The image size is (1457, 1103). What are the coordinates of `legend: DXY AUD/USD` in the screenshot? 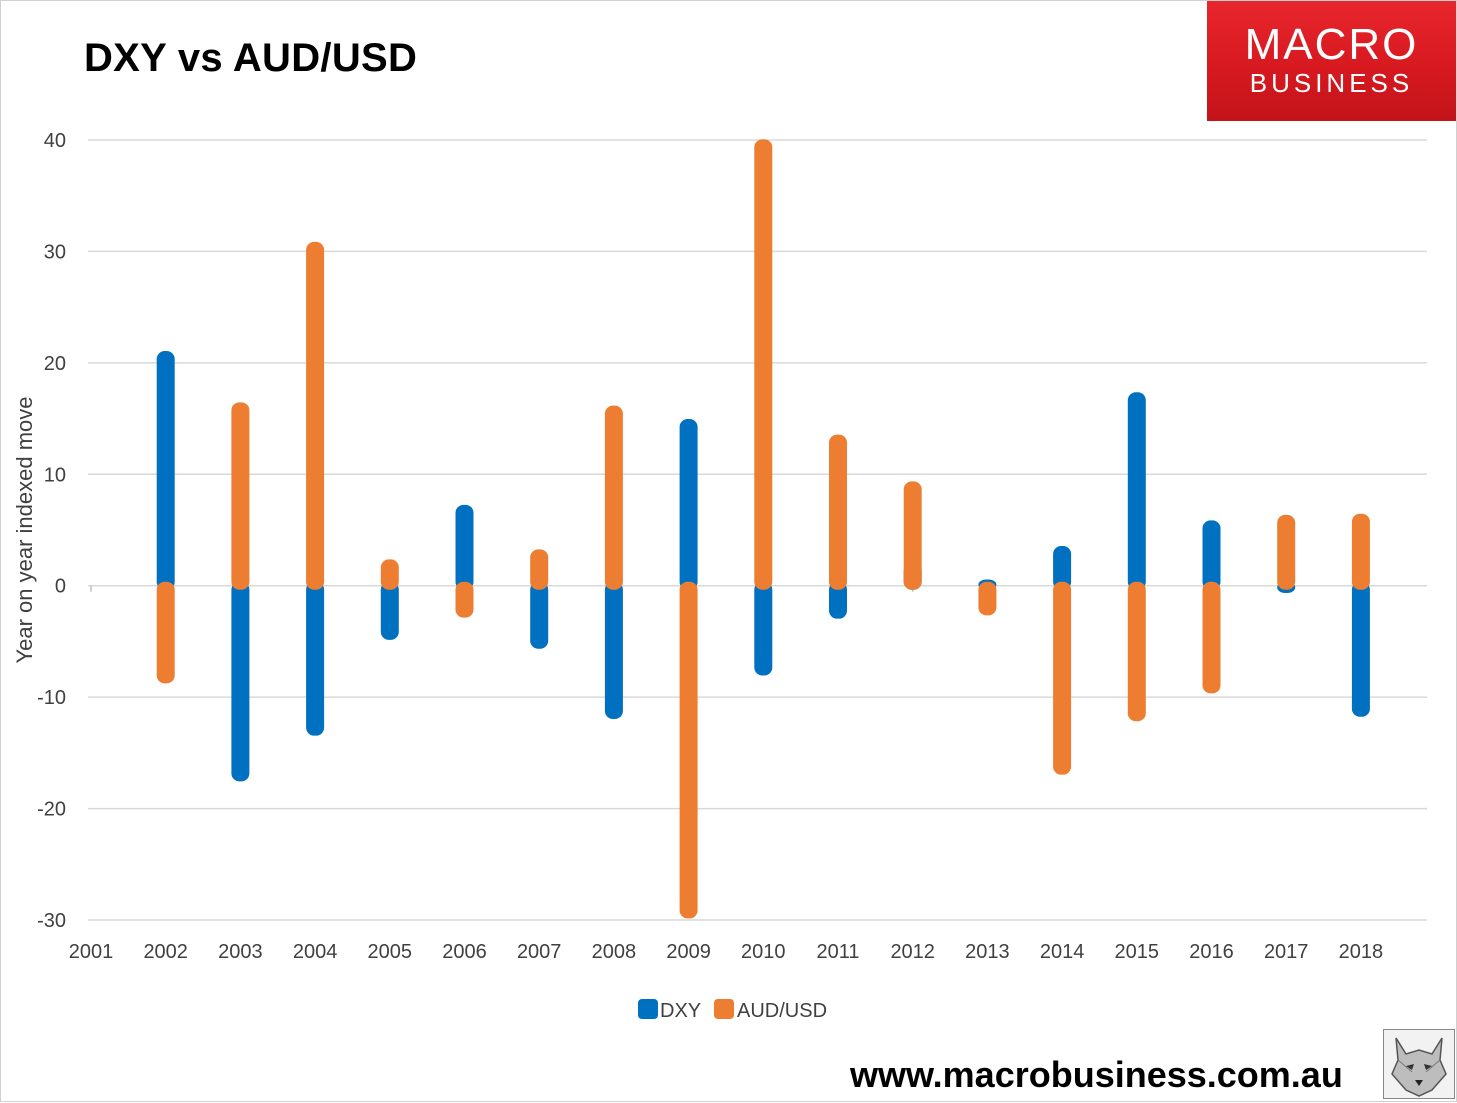 It's located at (732, 1010).